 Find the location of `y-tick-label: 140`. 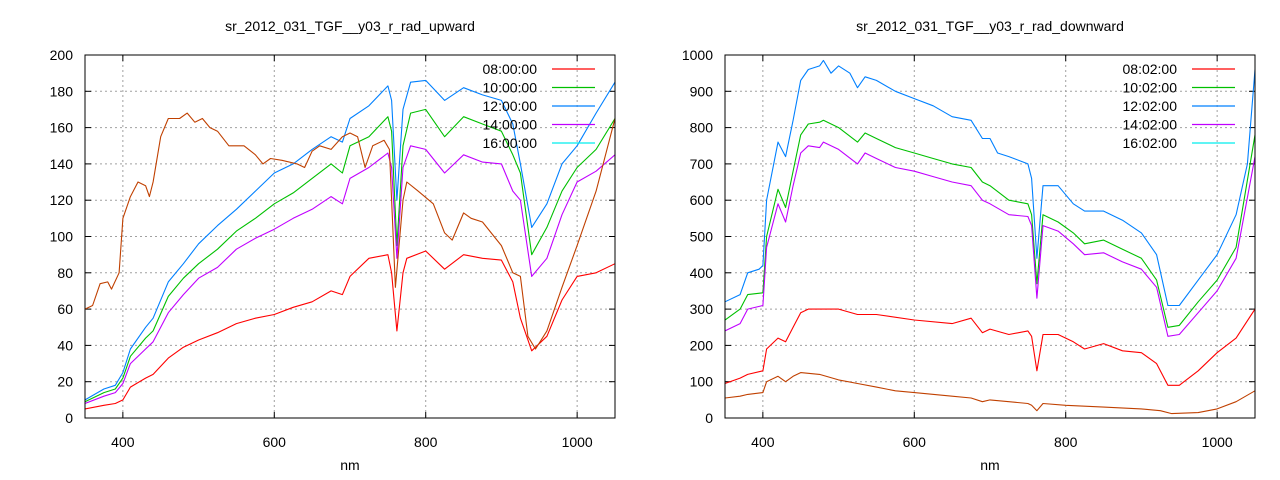

y-tick-label: 140 is located at coordinates (62, 164).